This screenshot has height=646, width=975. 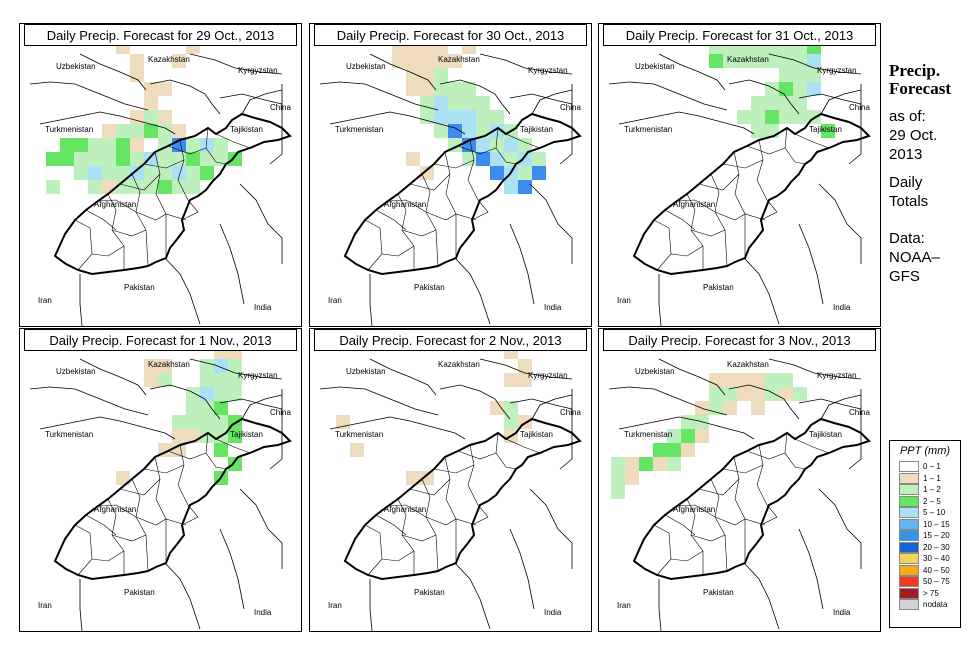 What do you see at coordinates (335, 605) in the screenshot?
I see `country-label-iran: Iran` at bounding box center [335, 605].